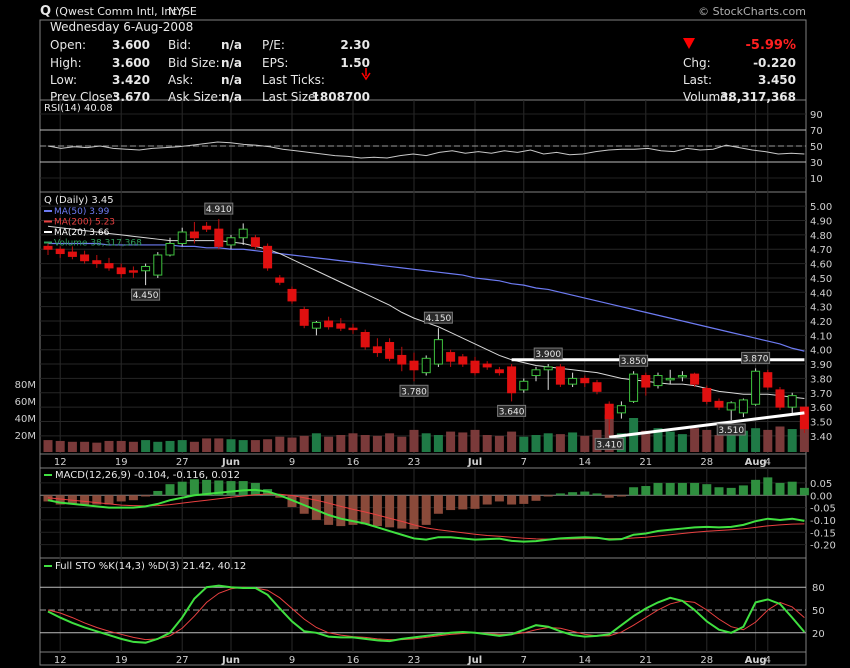 This screenshot has width=850, height=668. I want to click on macd-tick-label: -0.05, so click(823, 509).